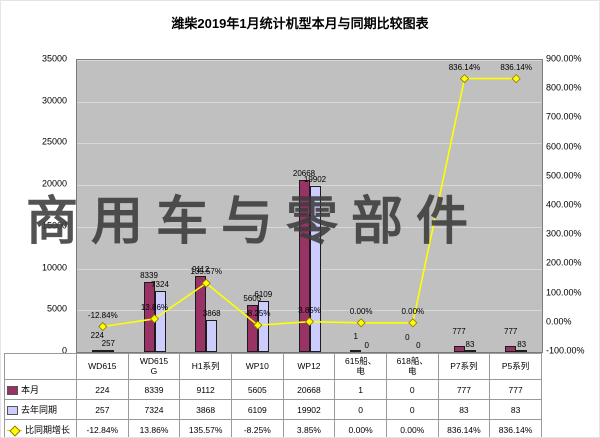 The image size is (600, 438). Describe the element at coordinates (54, 267) in the screenshot. I see `left-axis-tick-label: 10000` at that location.